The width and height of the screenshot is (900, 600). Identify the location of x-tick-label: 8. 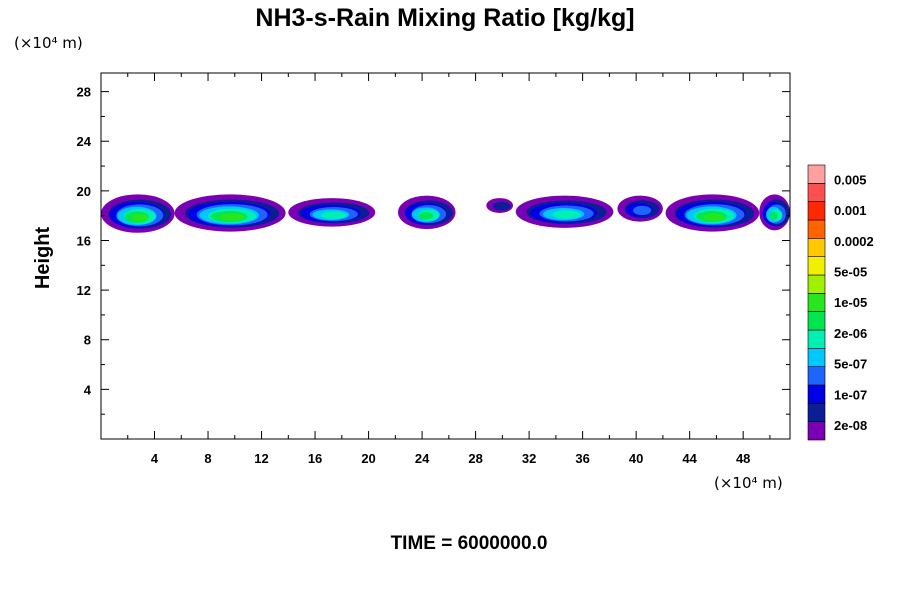
(207, 458).